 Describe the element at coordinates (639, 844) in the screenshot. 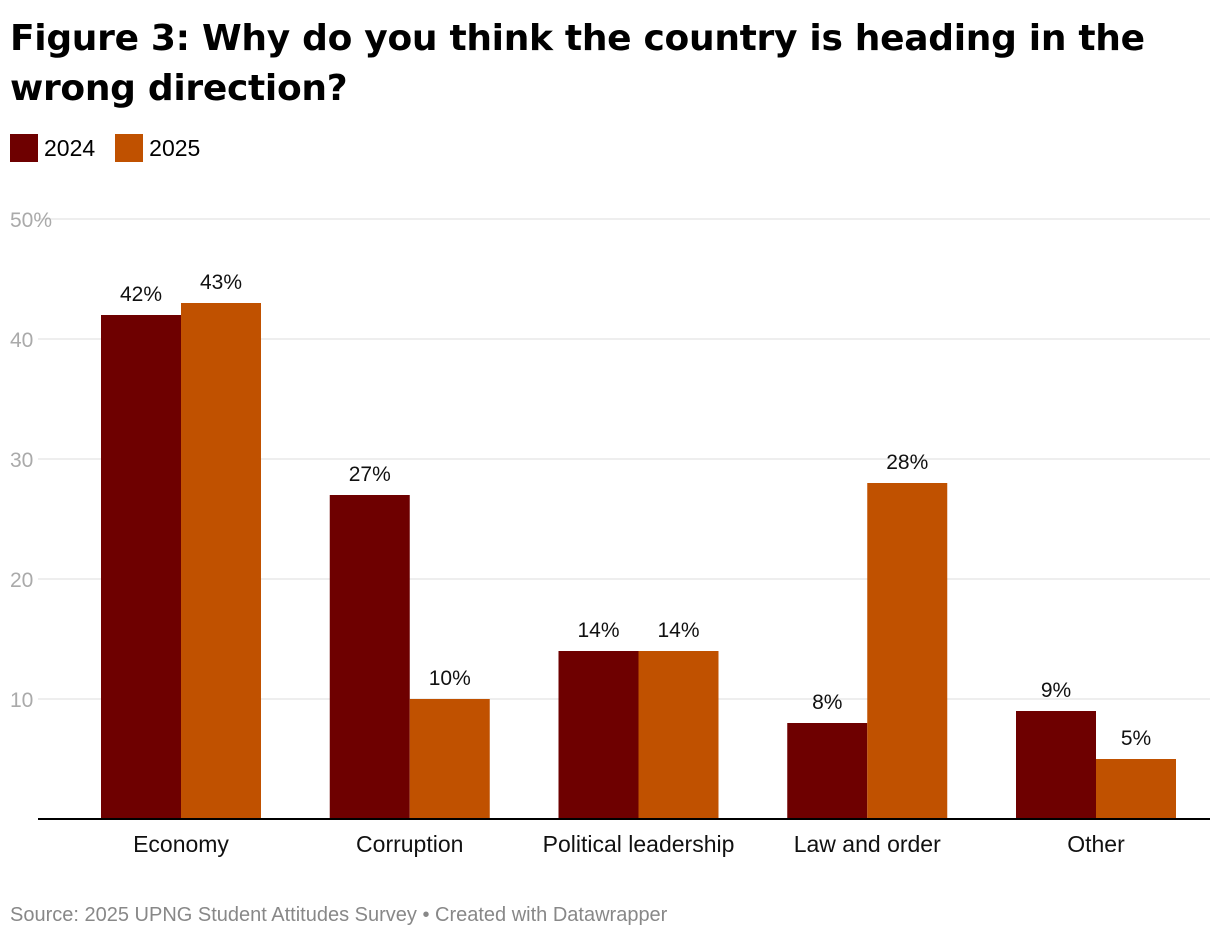

I see `x-tick-label-political-leadership: Political leadership` at that location.